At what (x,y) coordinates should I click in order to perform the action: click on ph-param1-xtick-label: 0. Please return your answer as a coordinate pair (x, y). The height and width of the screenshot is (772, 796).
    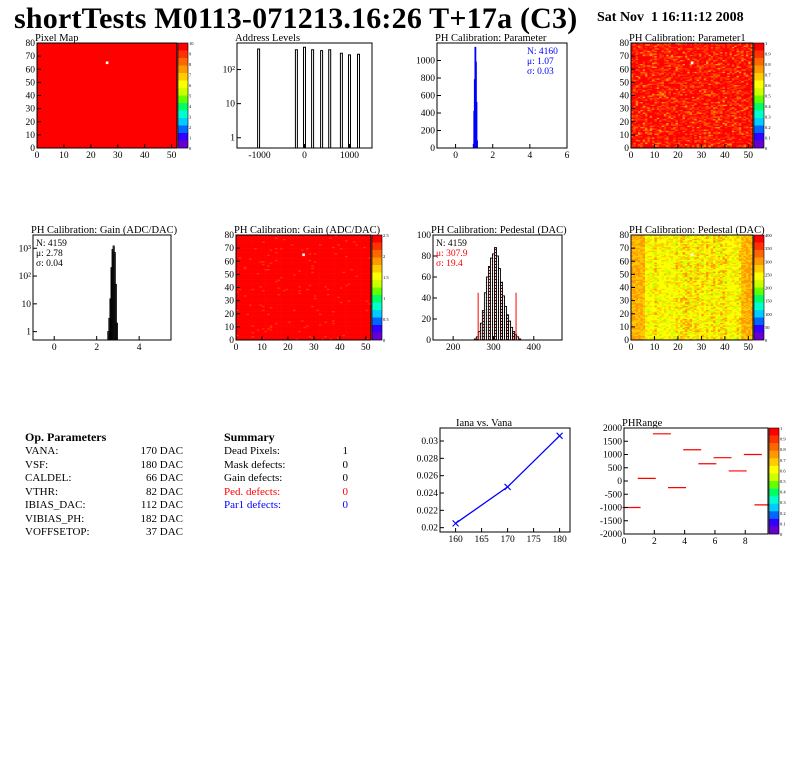
    Looking at the image, I should click on (631, 156).